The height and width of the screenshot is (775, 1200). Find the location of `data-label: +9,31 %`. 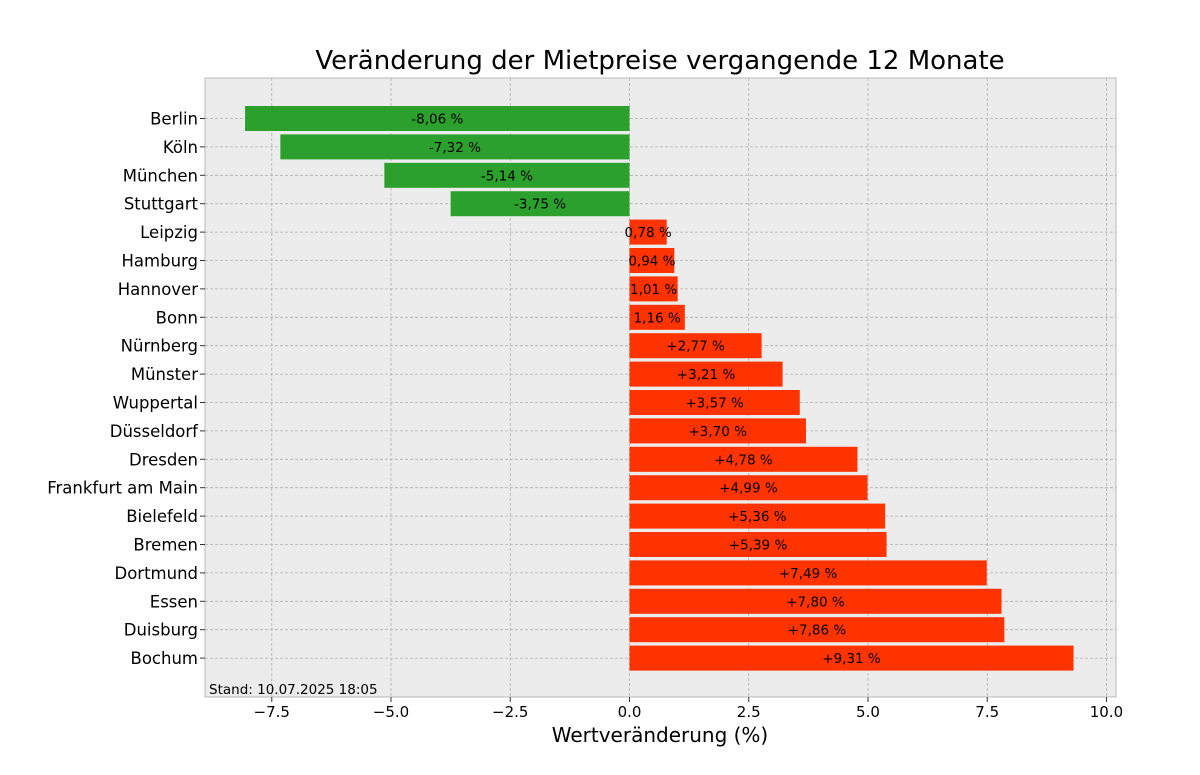

data-label: +9,31 % is located at coordinates (851, 659).